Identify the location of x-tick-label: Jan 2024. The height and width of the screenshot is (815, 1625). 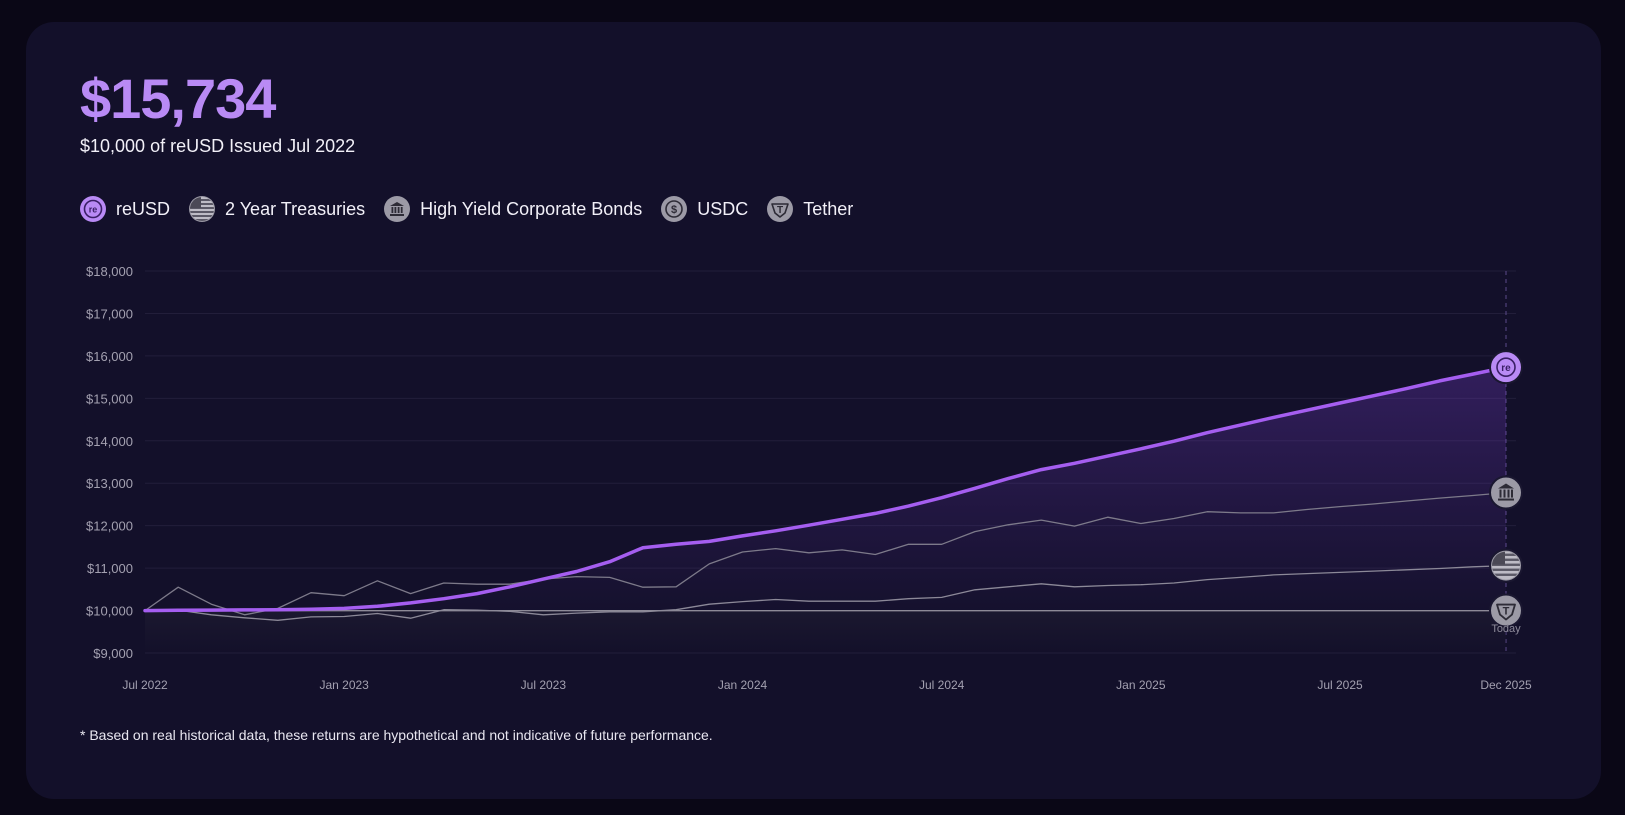
(743, 685).